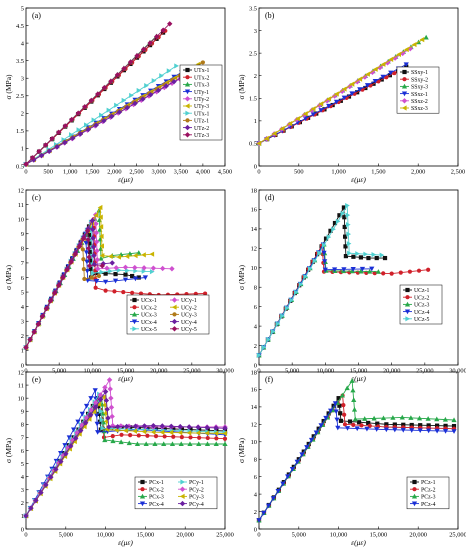  I want to click on y-tick-label: 5, so click(22, 8).